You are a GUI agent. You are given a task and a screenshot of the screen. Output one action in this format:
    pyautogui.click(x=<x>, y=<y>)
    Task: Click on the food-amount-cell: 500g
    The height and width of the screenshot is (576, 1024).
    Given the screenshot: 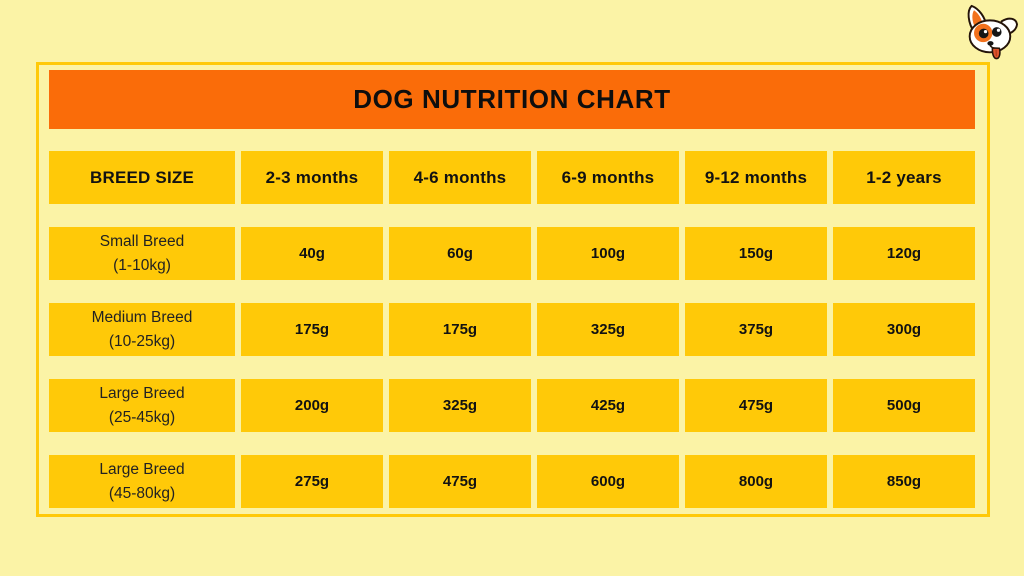 What is the action you would take?
    pyautogui.click(x=904, y=405)
    